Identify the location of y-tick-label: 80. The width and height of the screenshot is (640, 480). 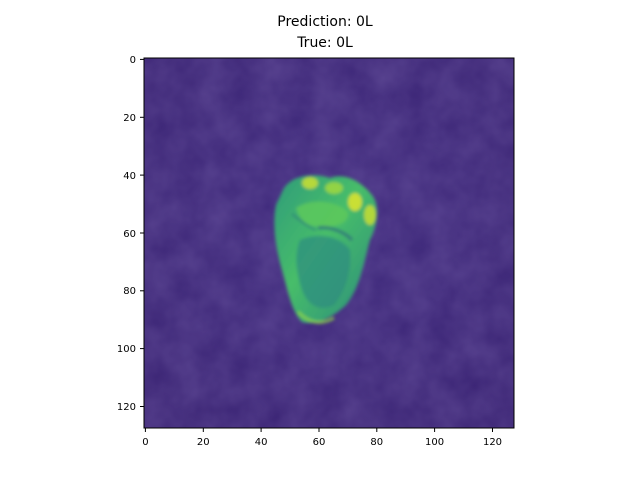
(129, 291).